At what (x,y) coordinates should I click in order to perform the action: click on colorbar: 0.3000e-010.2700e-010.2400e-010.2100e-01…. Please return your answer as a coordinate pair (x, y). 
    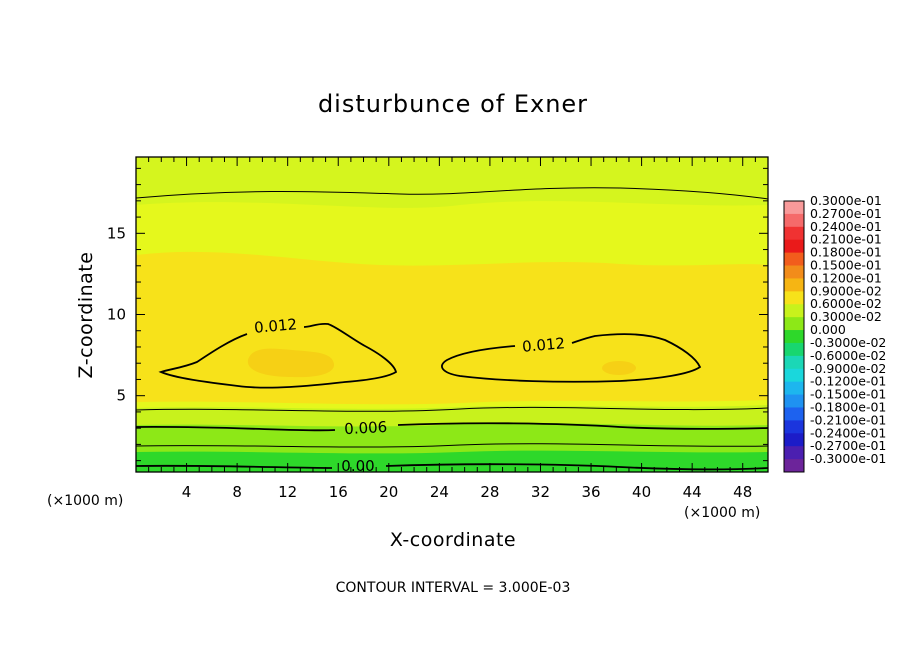
    Looking at the image, I should click on (834, 333).